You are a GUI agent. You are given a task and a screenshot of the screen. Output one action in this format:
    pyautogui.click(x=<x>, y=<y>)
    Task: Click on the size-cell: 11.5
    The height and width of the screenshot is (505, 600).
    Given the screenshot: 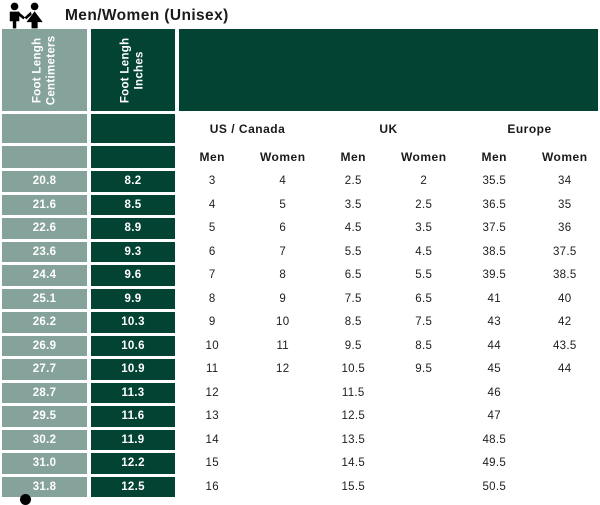 What is the action you would take?
    pyautogui.click(x=353, y=392)
    